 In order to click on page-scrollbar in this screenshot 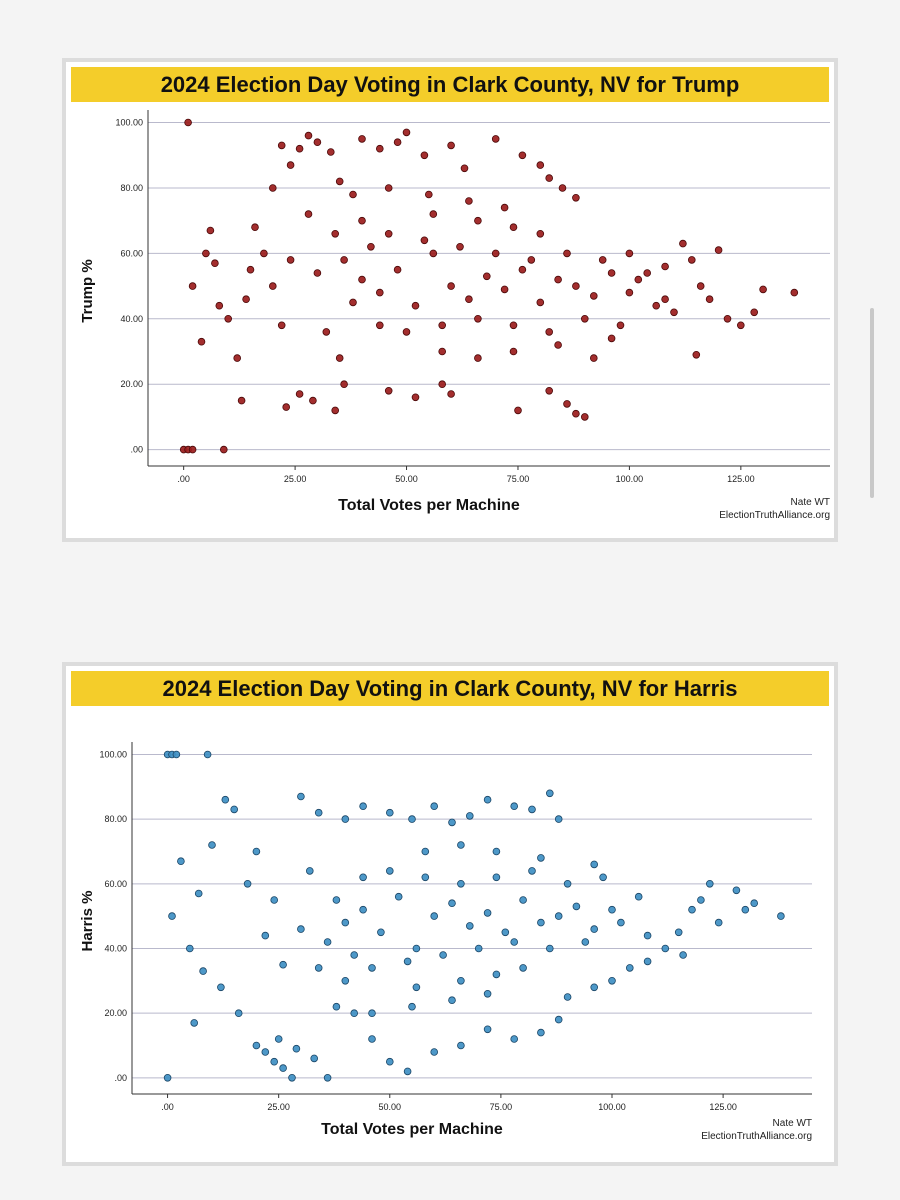, I will do `click(872, 403)`.